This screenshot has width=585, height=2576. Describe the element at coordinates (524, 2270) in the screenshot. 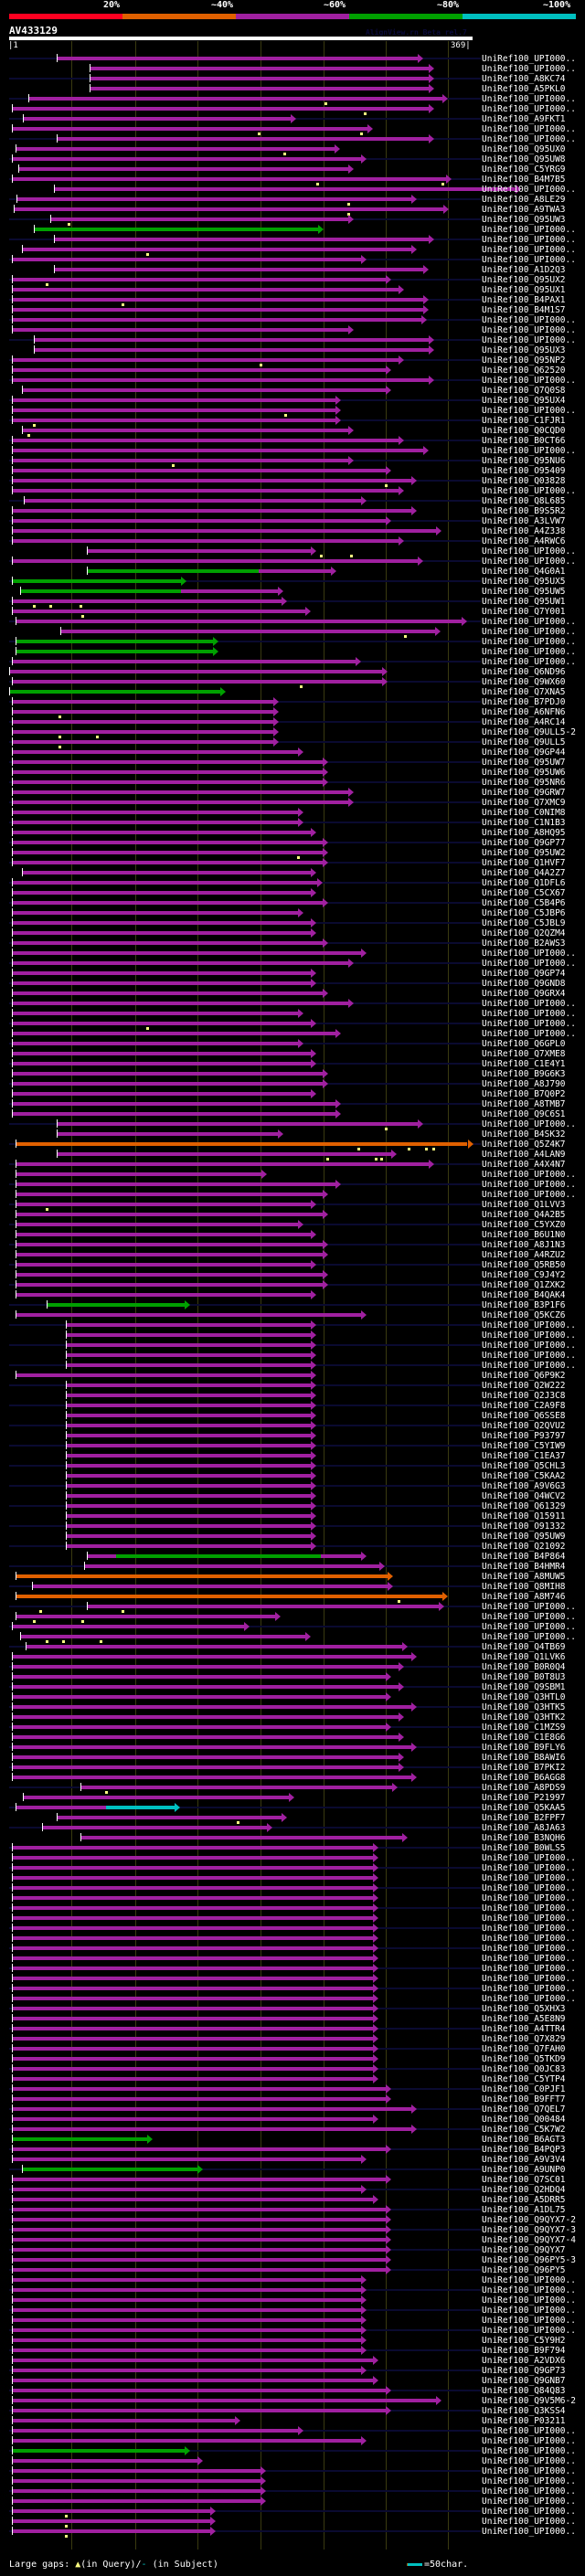

I see `hit-label: UniRef100_Q96PY5` at that location.